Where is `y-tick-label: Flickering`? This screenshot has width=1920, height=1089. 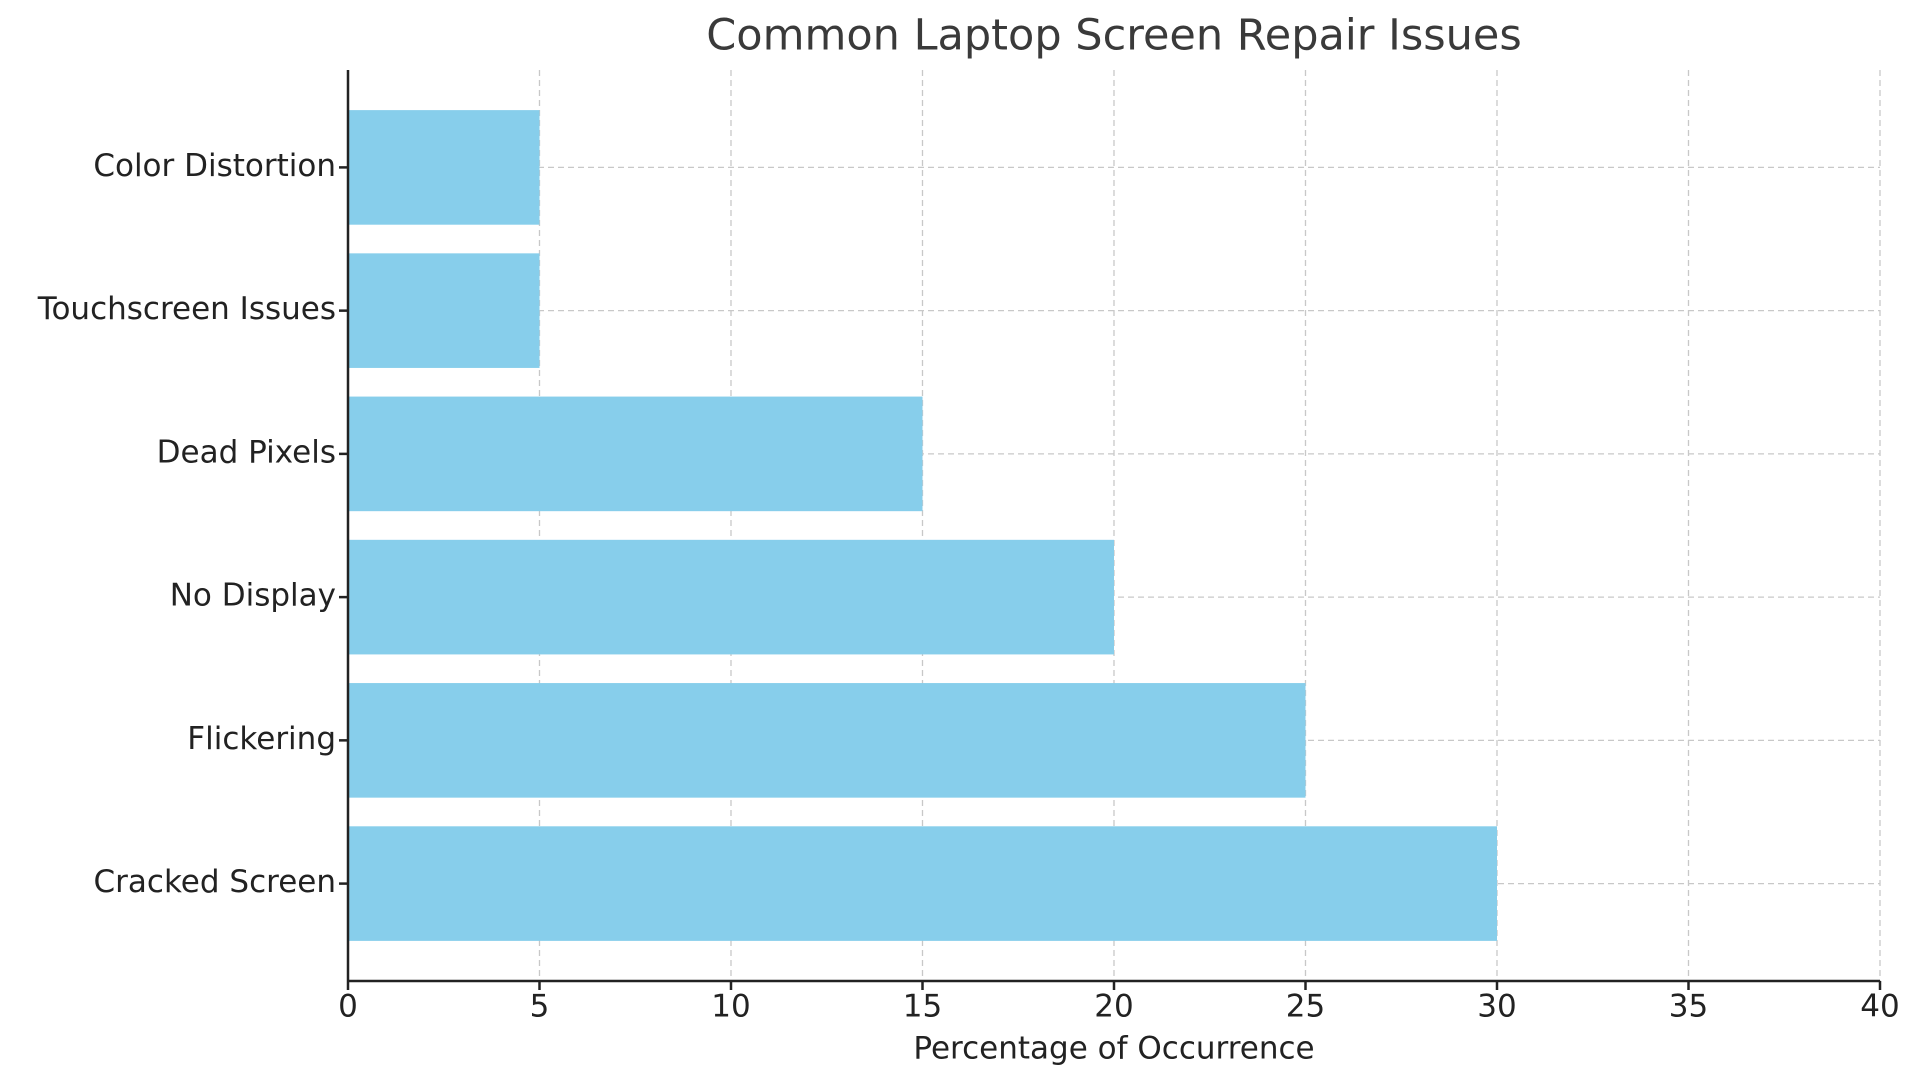 y-tick-label: Flickering is located at coordinates (261, 739).